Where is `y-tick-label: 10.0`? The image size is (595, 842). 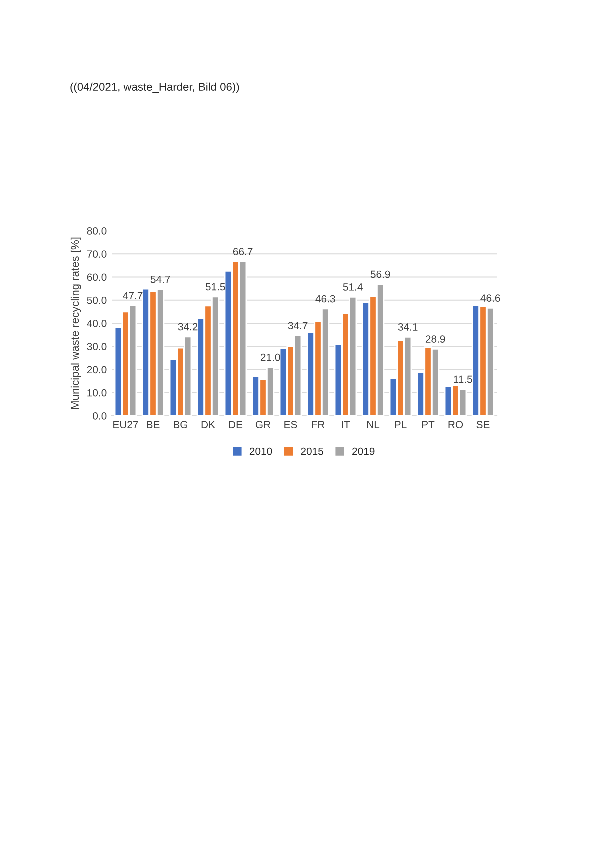
y-tick-label: 10.0 is located at coordinates (97, 393).